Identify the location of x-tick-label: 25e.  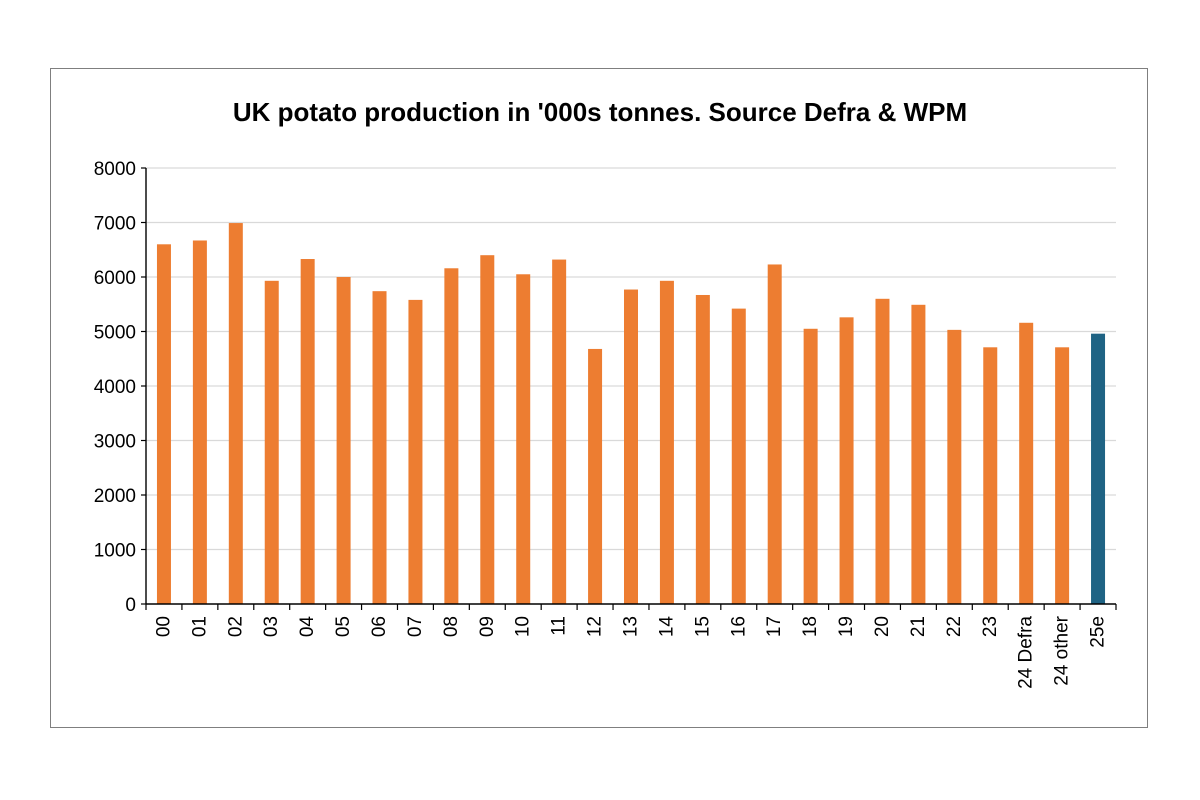
(1098, 632).